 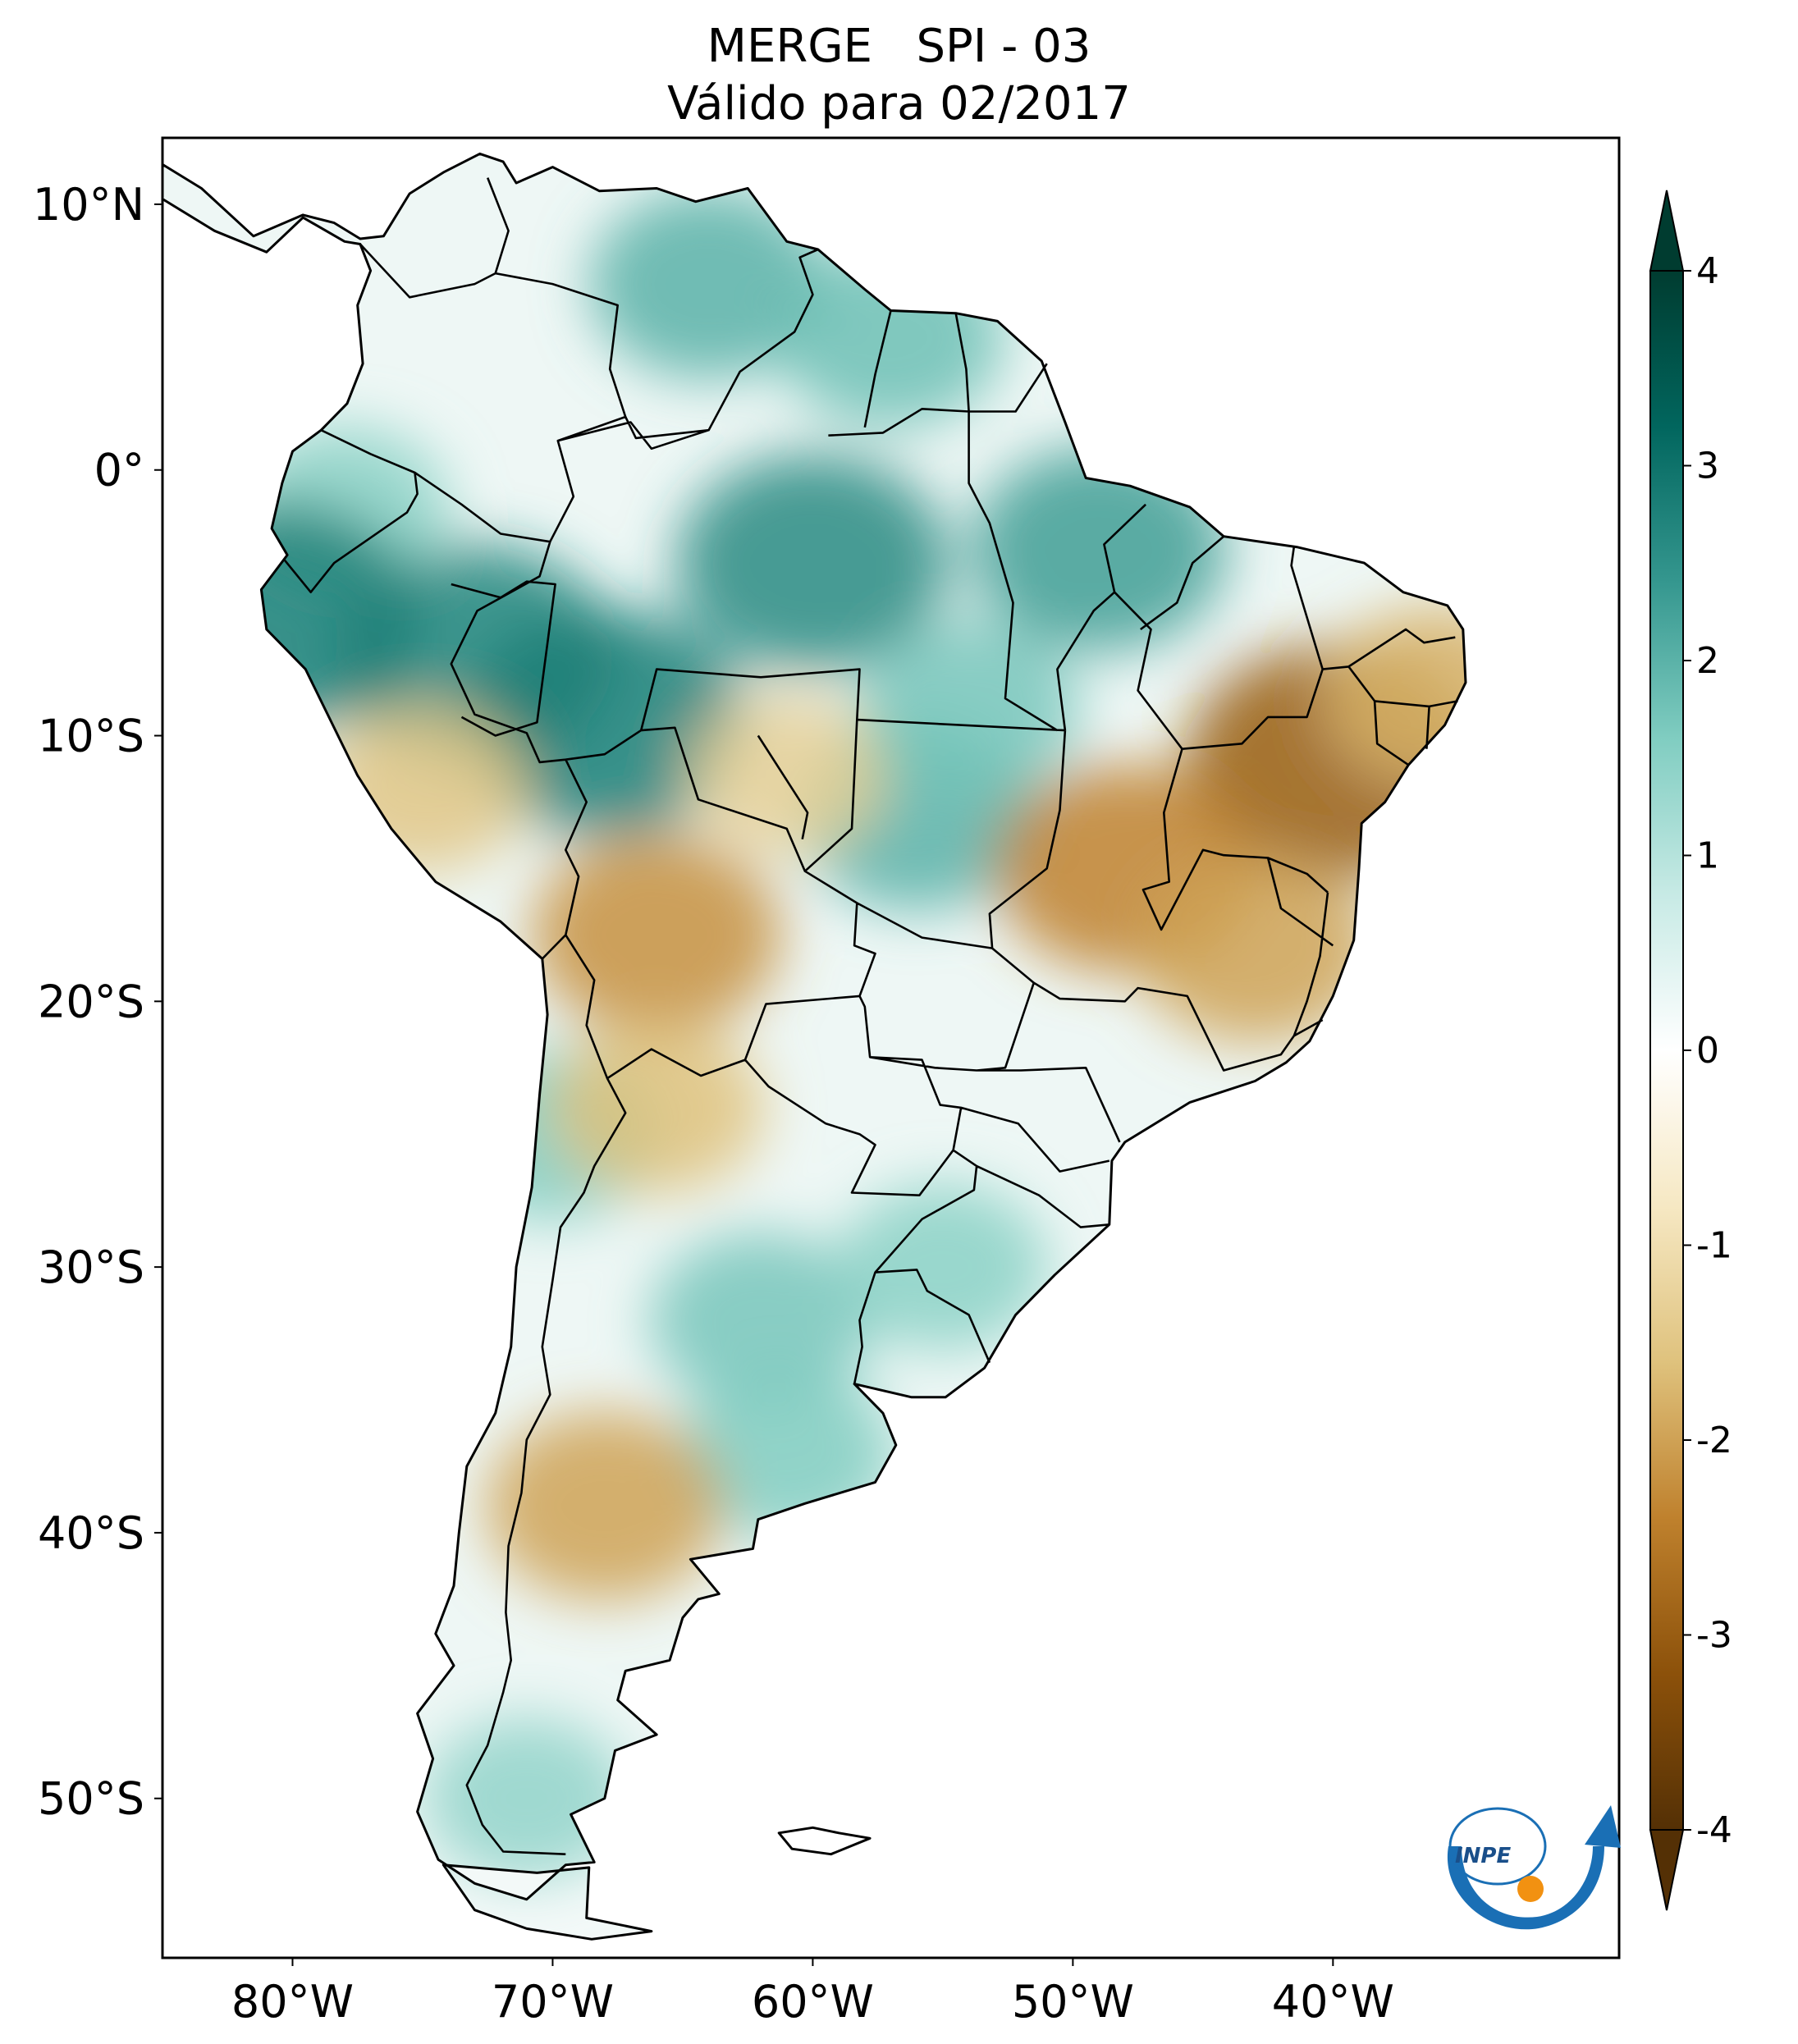 I want to click on logo-swoosh, so click(x=1525, y=1888).